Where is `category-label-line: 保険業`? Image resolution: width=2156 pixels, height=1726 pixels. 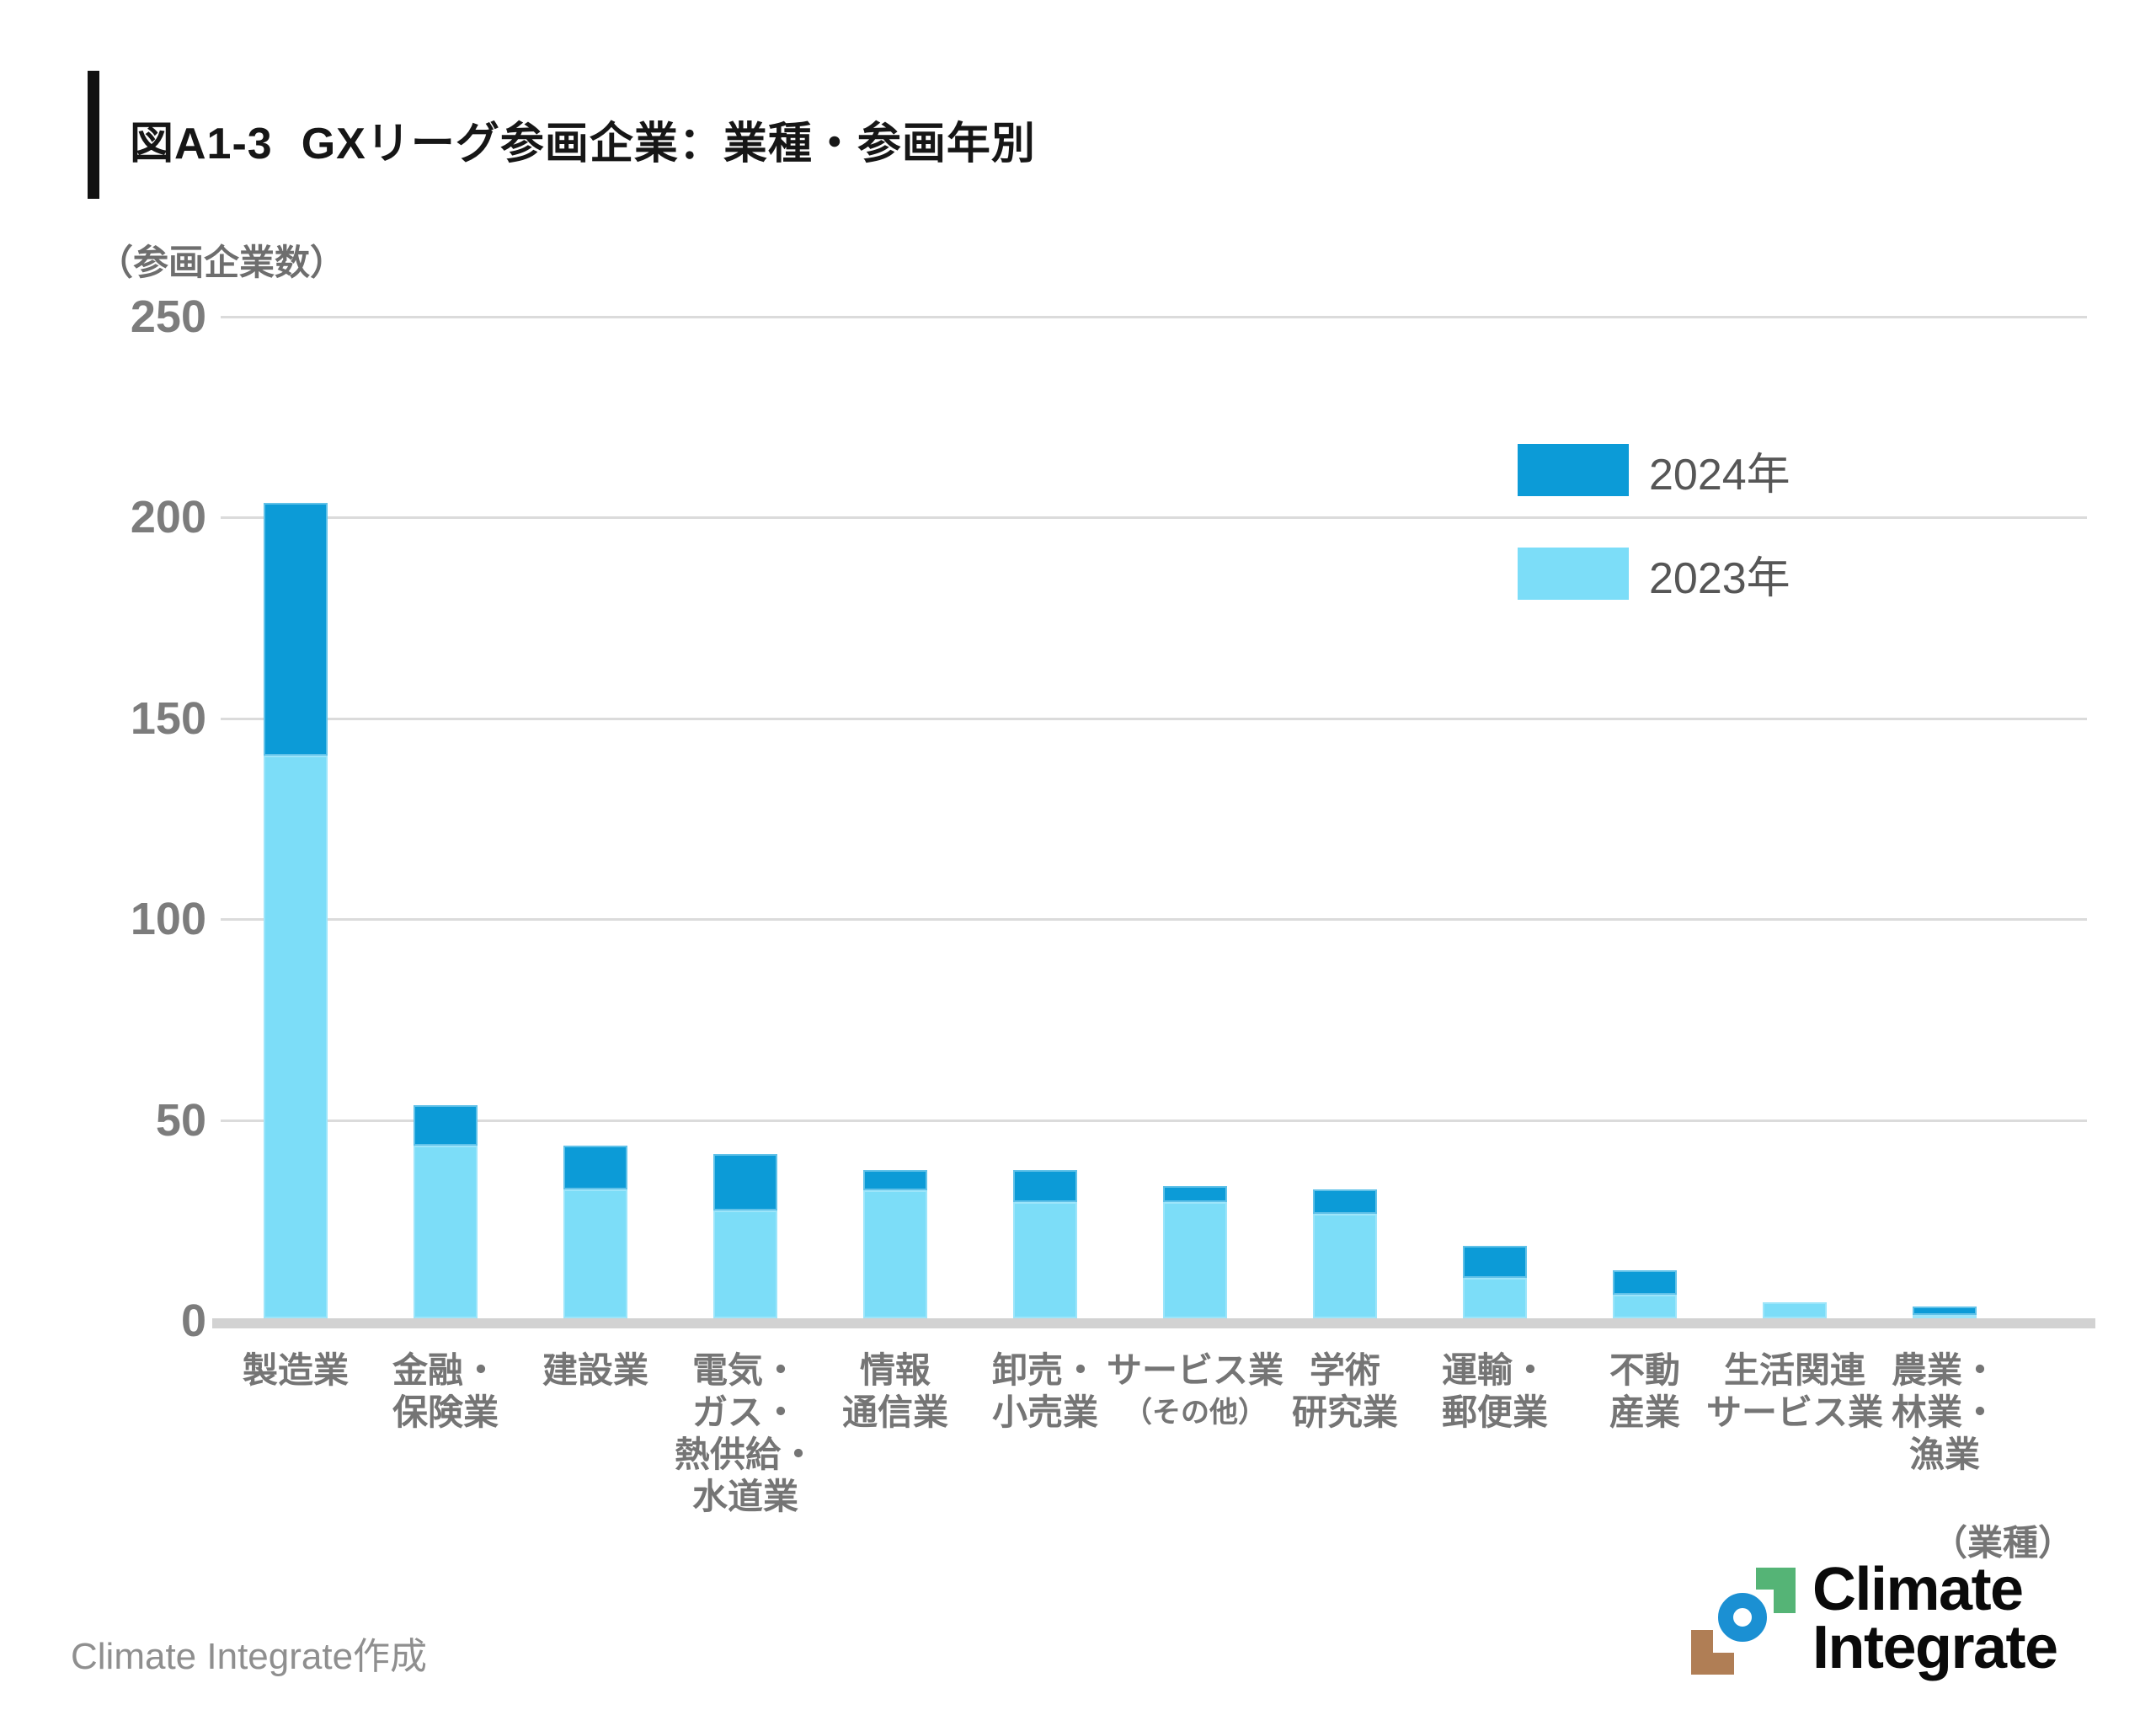 category-label-line: 保険業 is located at coordinates (445, 1412).